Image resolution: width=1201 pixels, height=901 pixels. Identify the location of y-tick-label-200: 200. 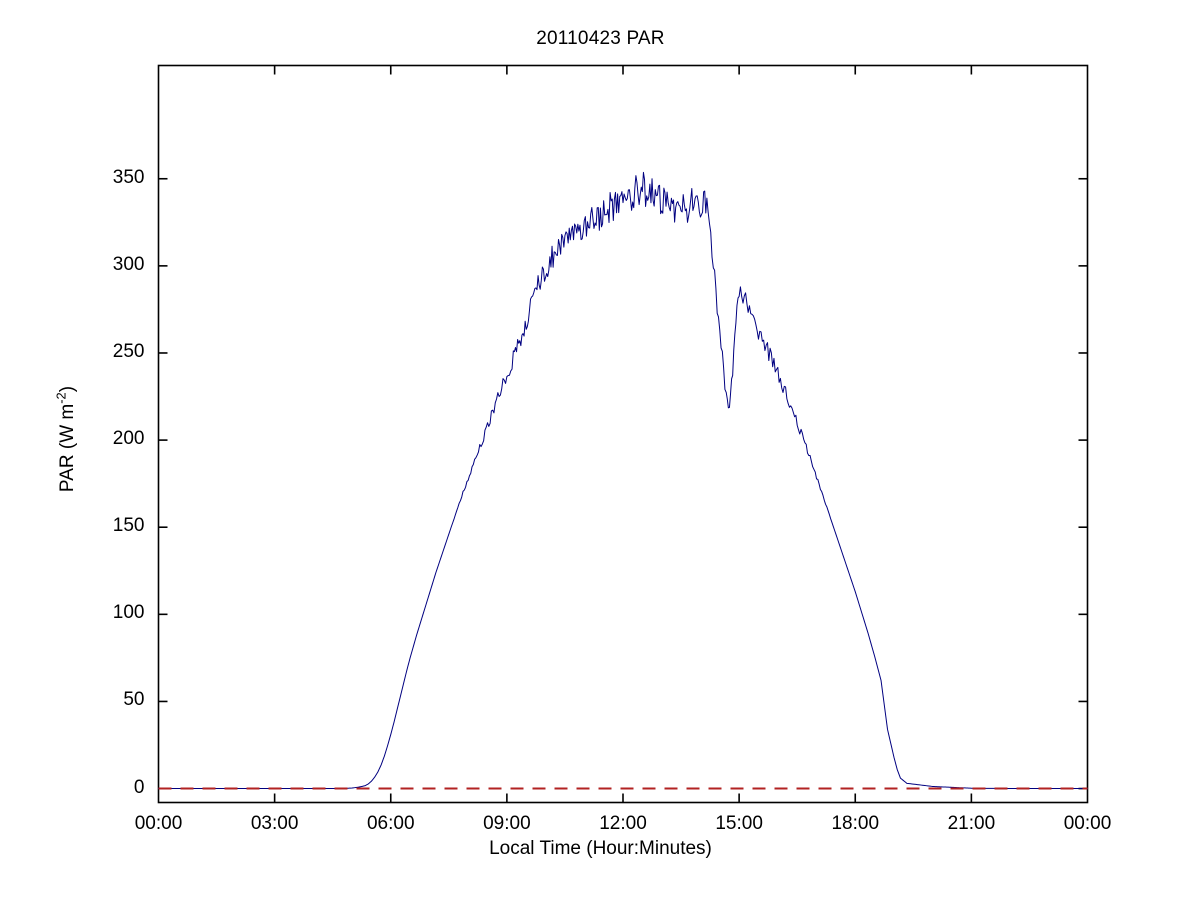
(128, 439).